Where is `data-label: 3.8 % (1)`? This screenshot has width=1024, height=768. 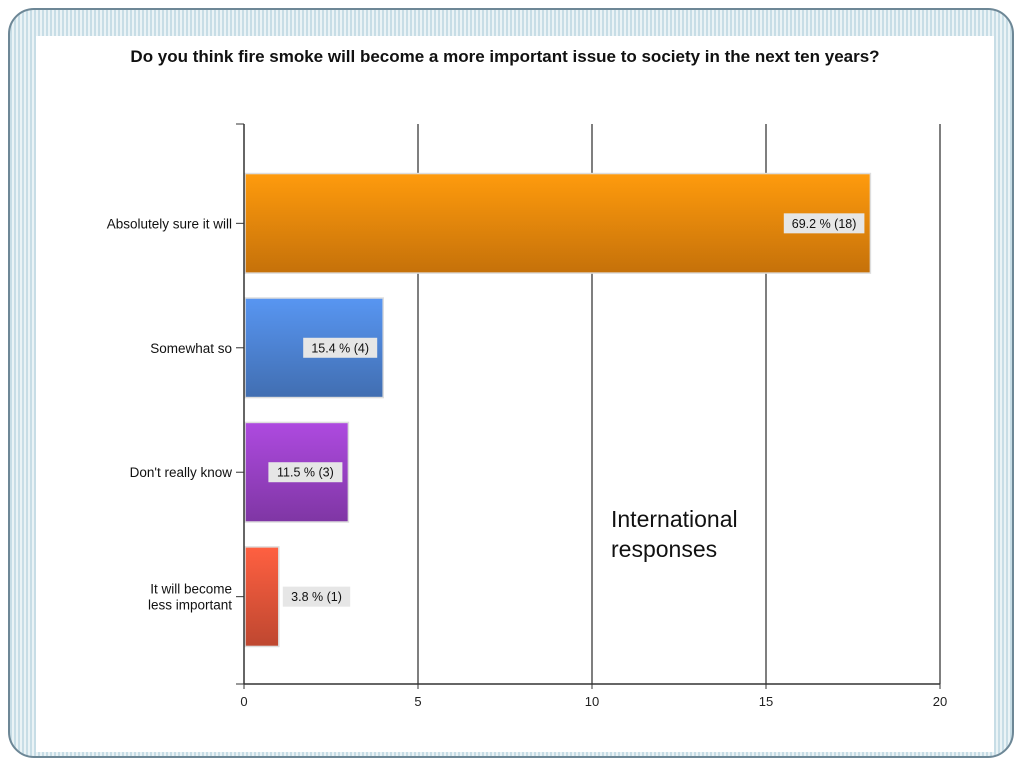 data-label: 3.8 % (1) is located at coordinates (316, 597).